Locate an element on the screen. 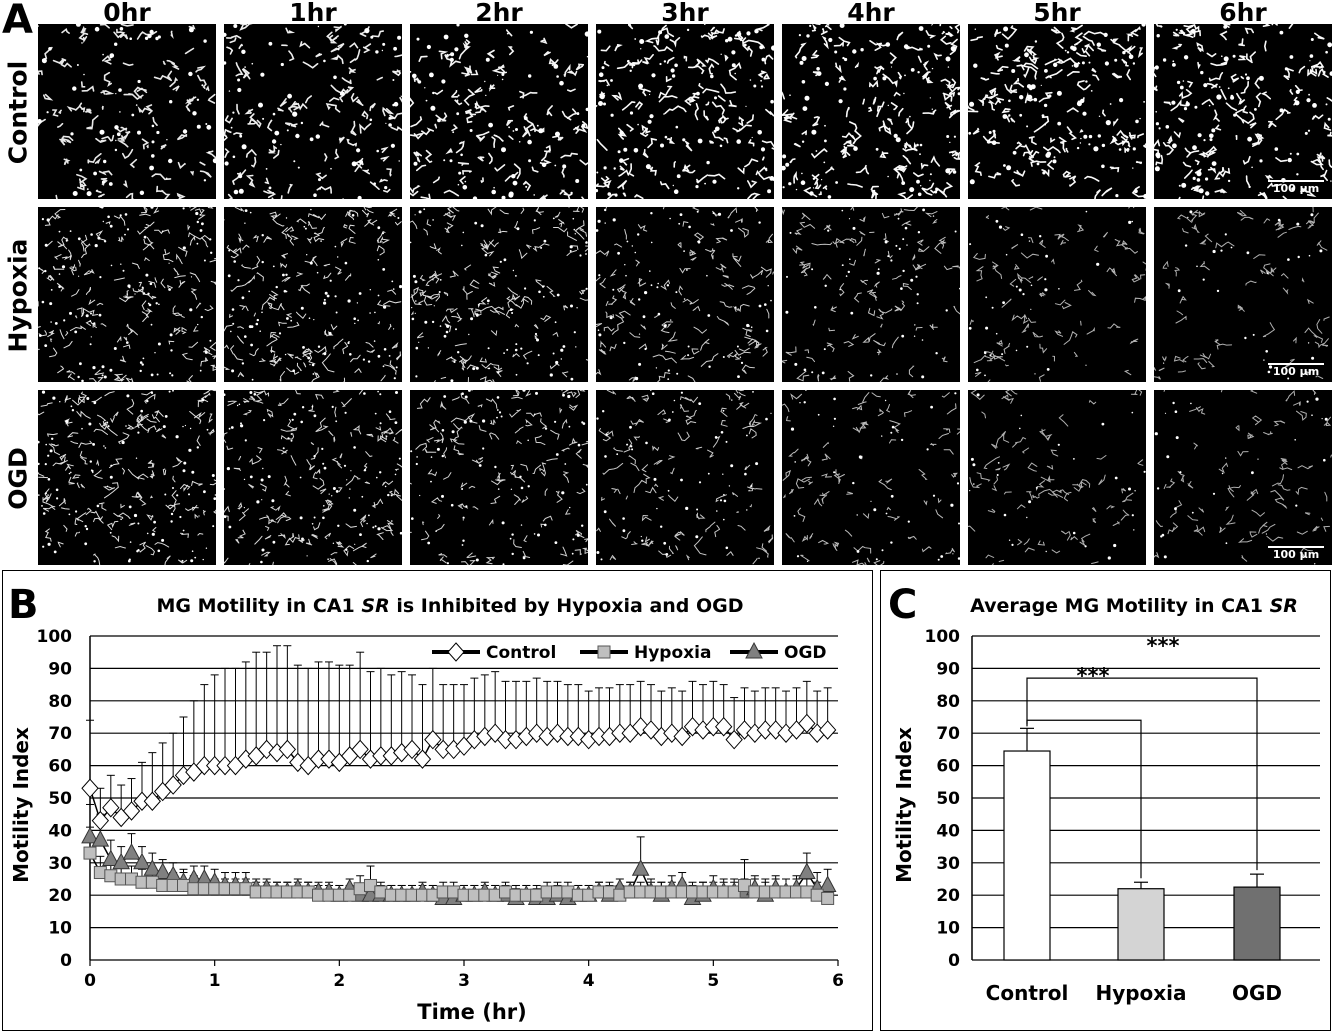 The image size is (1333, 1034). panel-c-ylabel: Motility Index is located at coordinates (904, 805).